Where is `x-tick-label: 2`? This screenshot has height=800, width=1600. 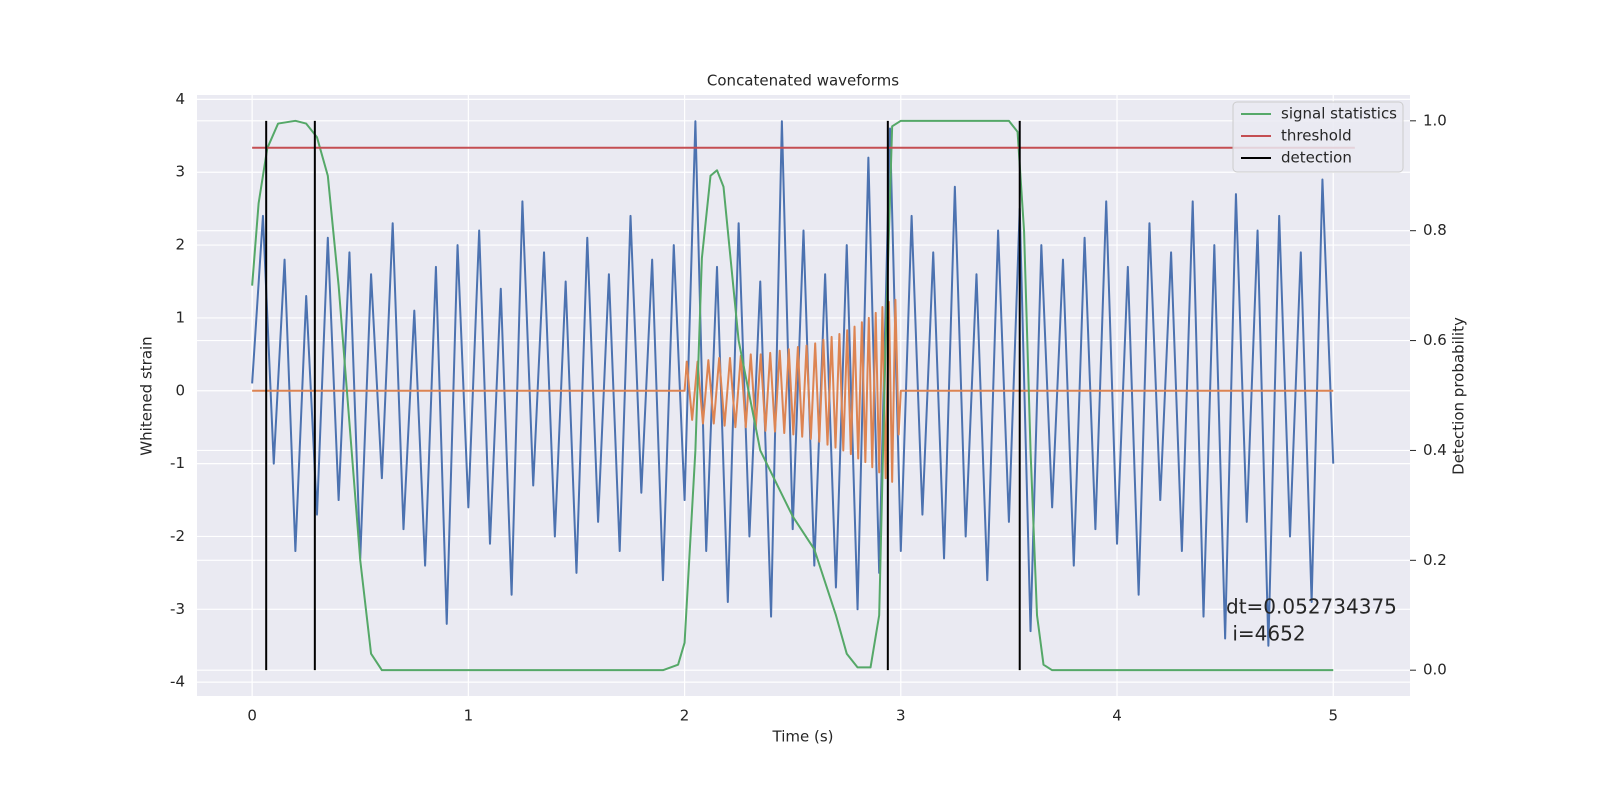
x-tick-label: 2 is located at coordinates (685, 716).